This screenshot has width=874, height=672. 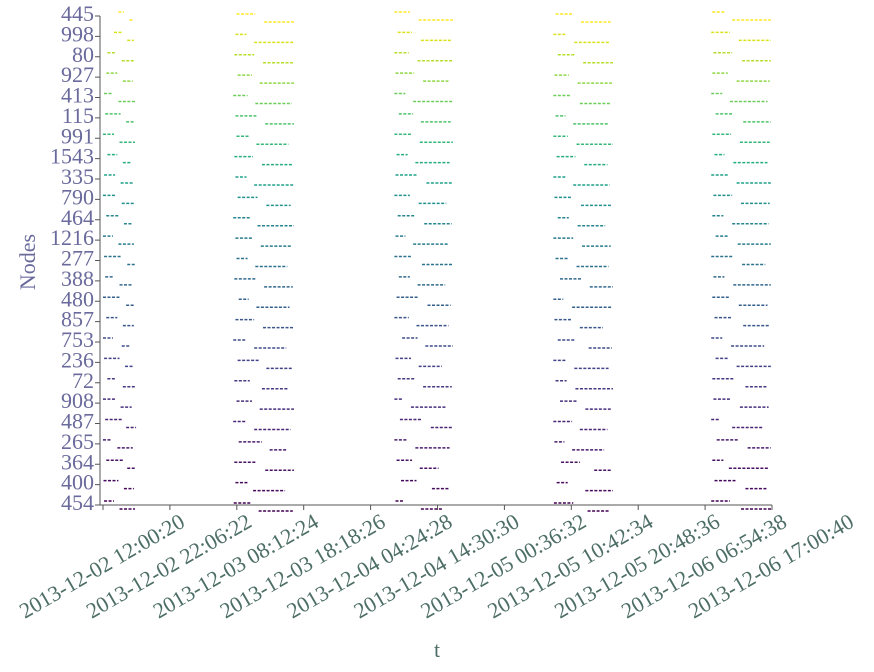 I want to click on y-tick-label: 487, so click(x=77, y=421).